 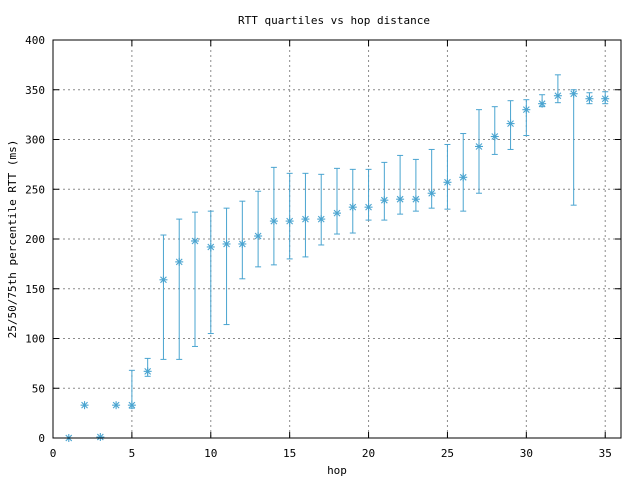 What do you see at coordinates (35, 140) in the screenshot?
I see `y-tick-label: 300` at bounding box center [35, 140].